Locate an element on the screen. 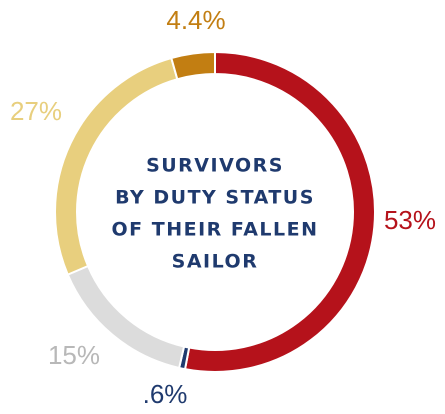 The width and height of the screenshot is (445, 414). data-label: .6% is located at coordinates (165, 394).